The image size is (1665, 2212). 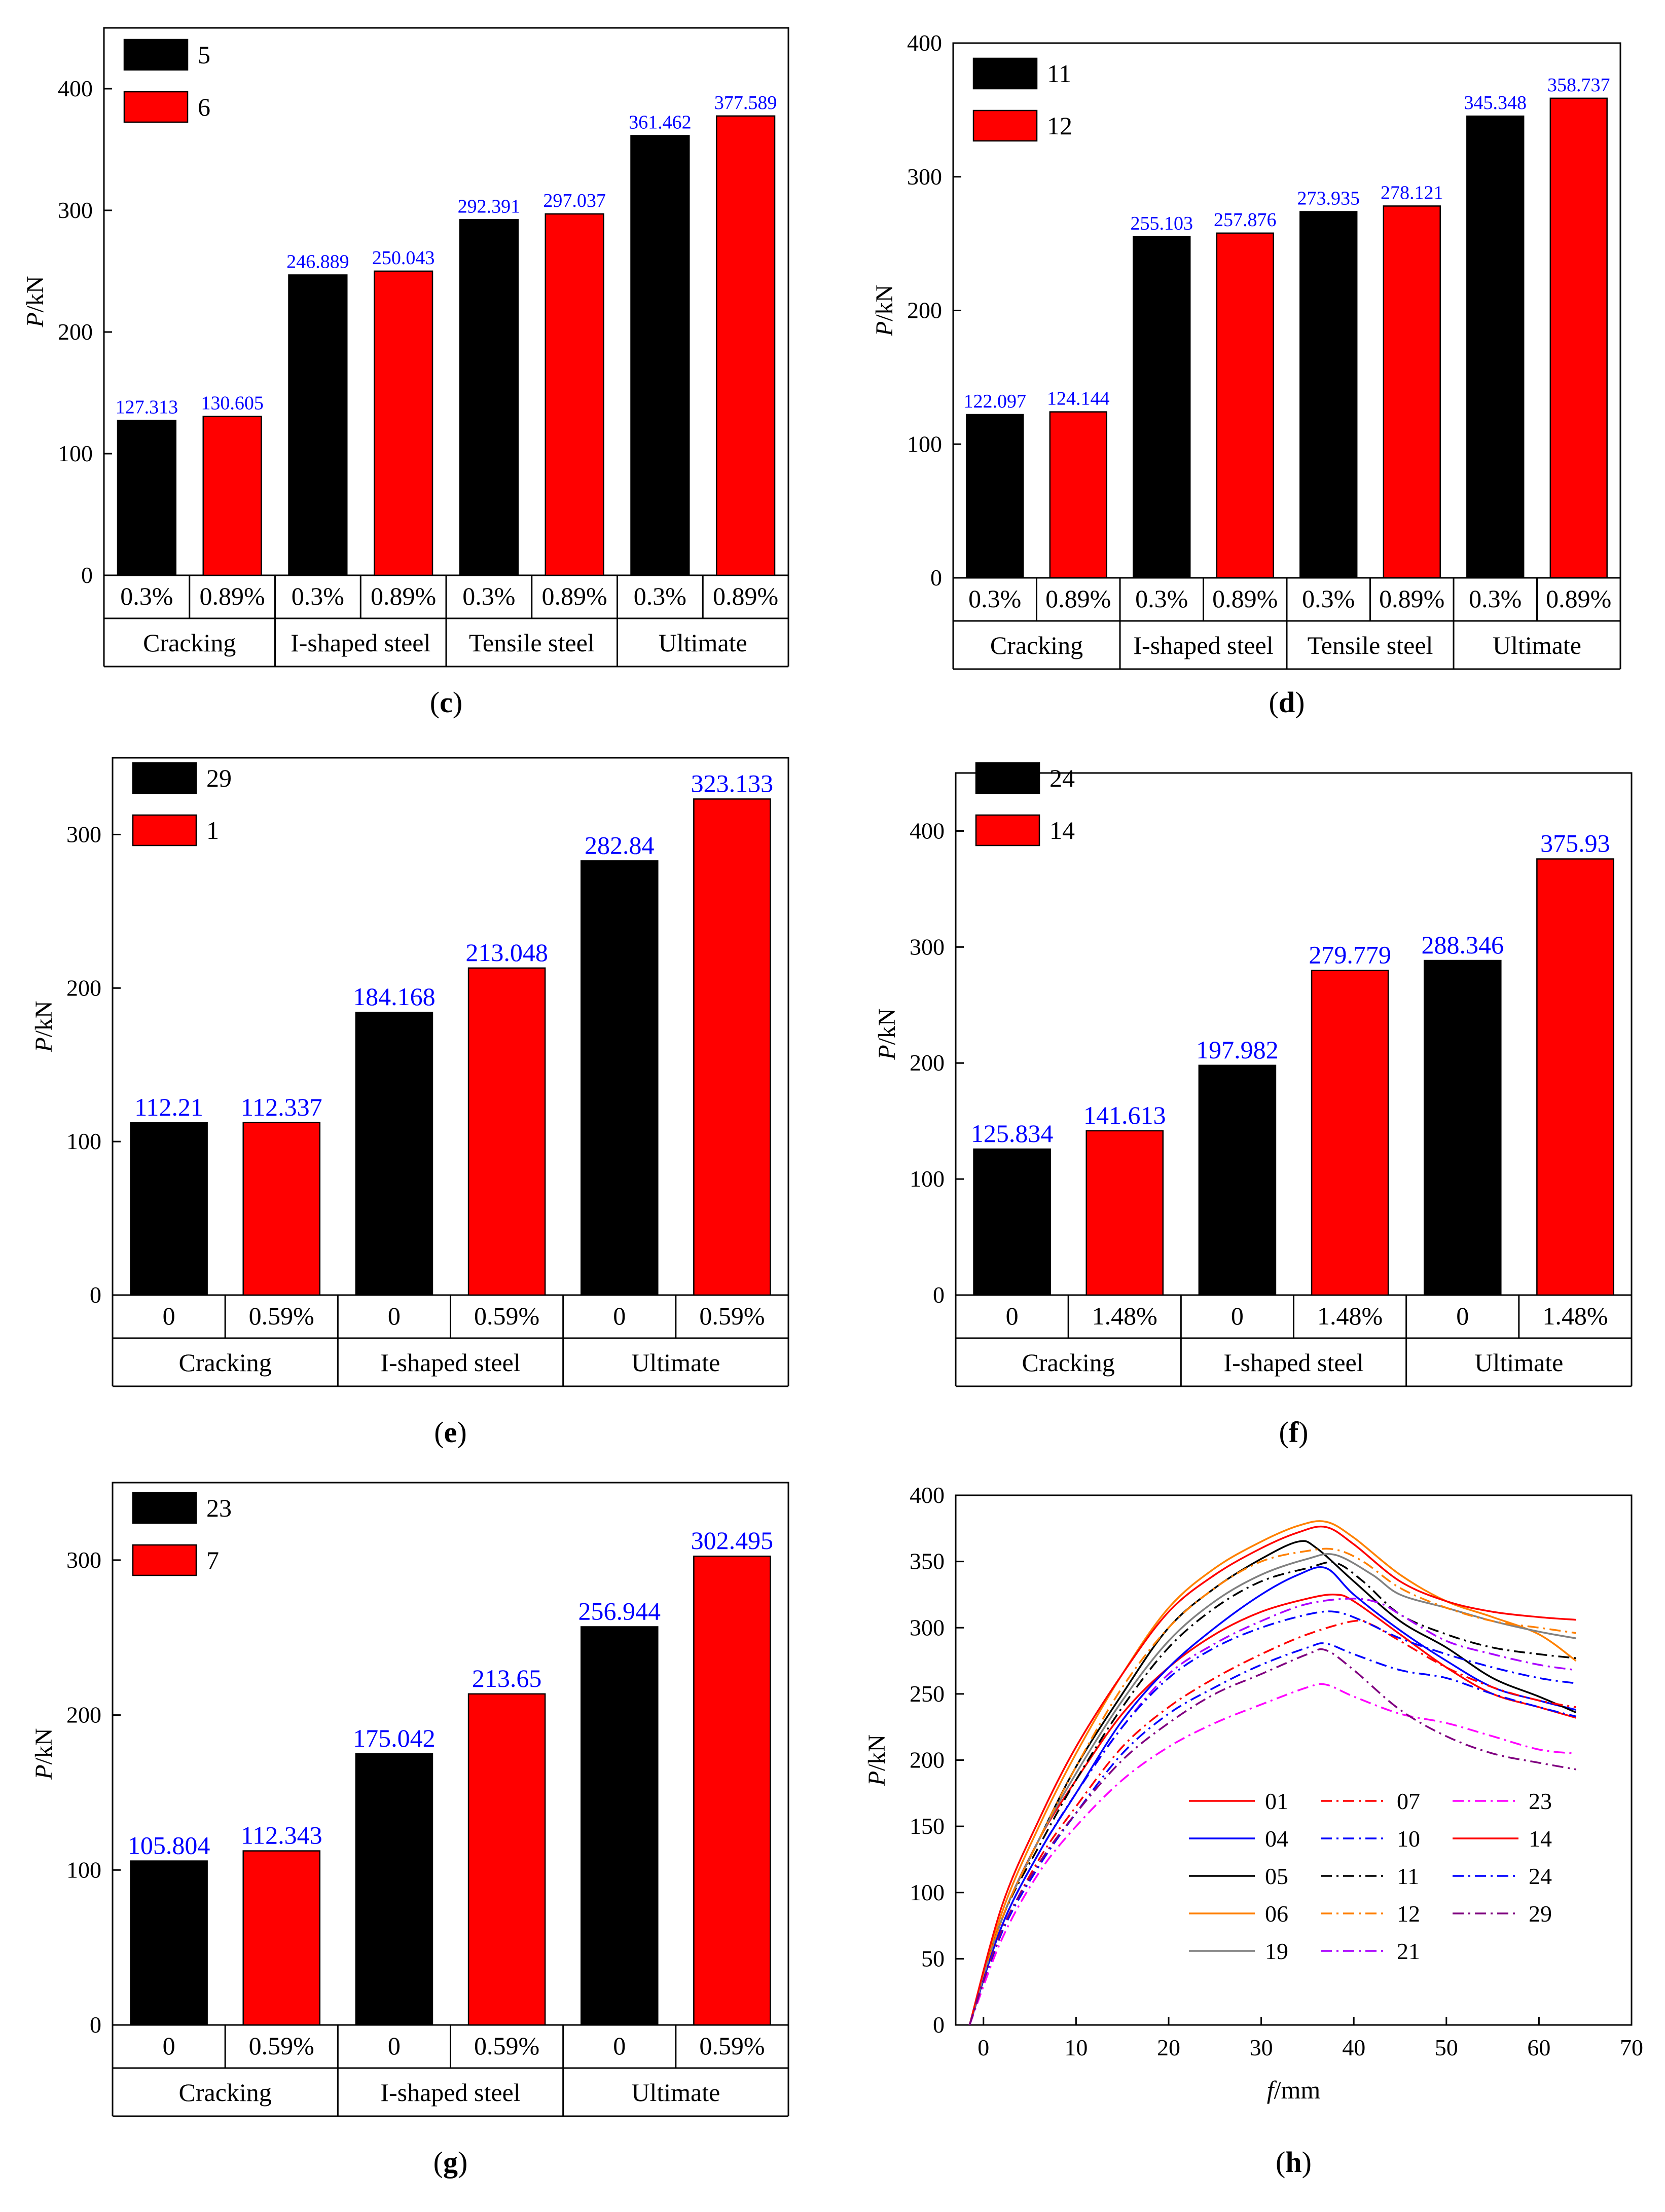 I want to click on panel-caption: (e), so click(x=450, y=1433).